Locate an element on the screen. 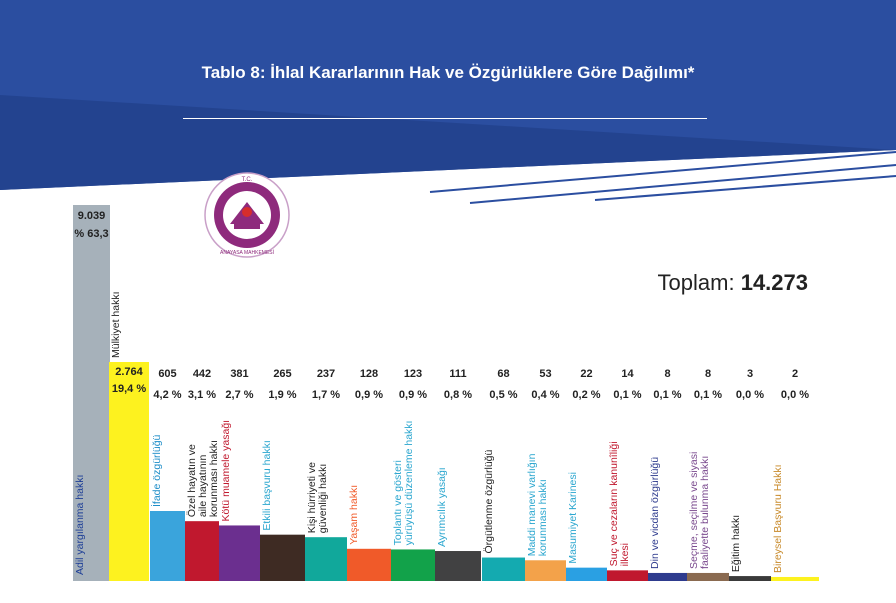  bar-group: 22 0,2 % Masumiyet Karinesi is located at coordinates (586, 474).